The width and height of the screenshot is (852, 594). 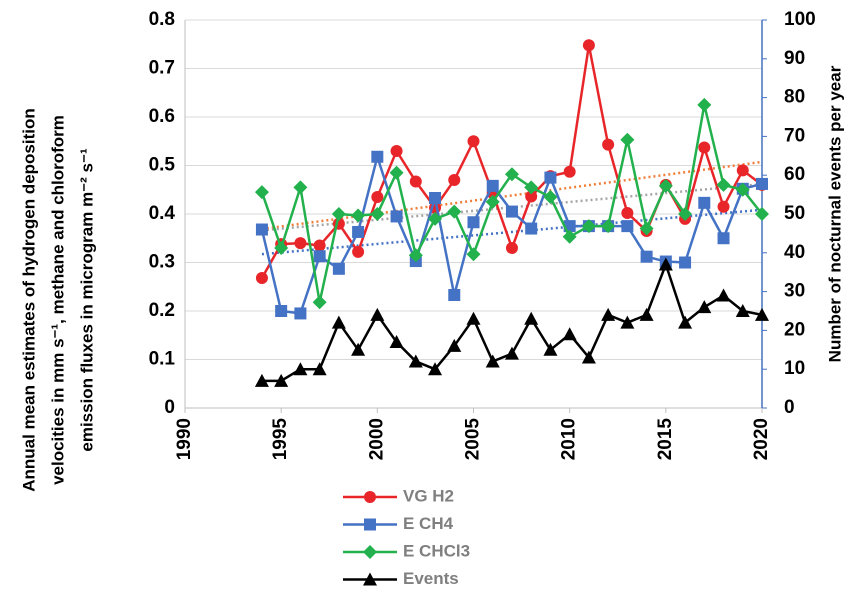 I want to click on y-tick-label: 0.6, so click(x=162, y=116).